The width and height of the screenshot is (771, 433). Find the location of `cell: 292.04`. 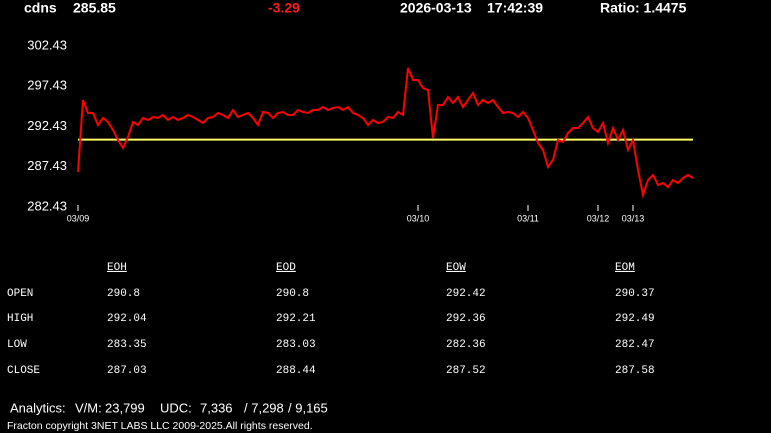

cell: 292.04 is located at coordinates (127, 319).